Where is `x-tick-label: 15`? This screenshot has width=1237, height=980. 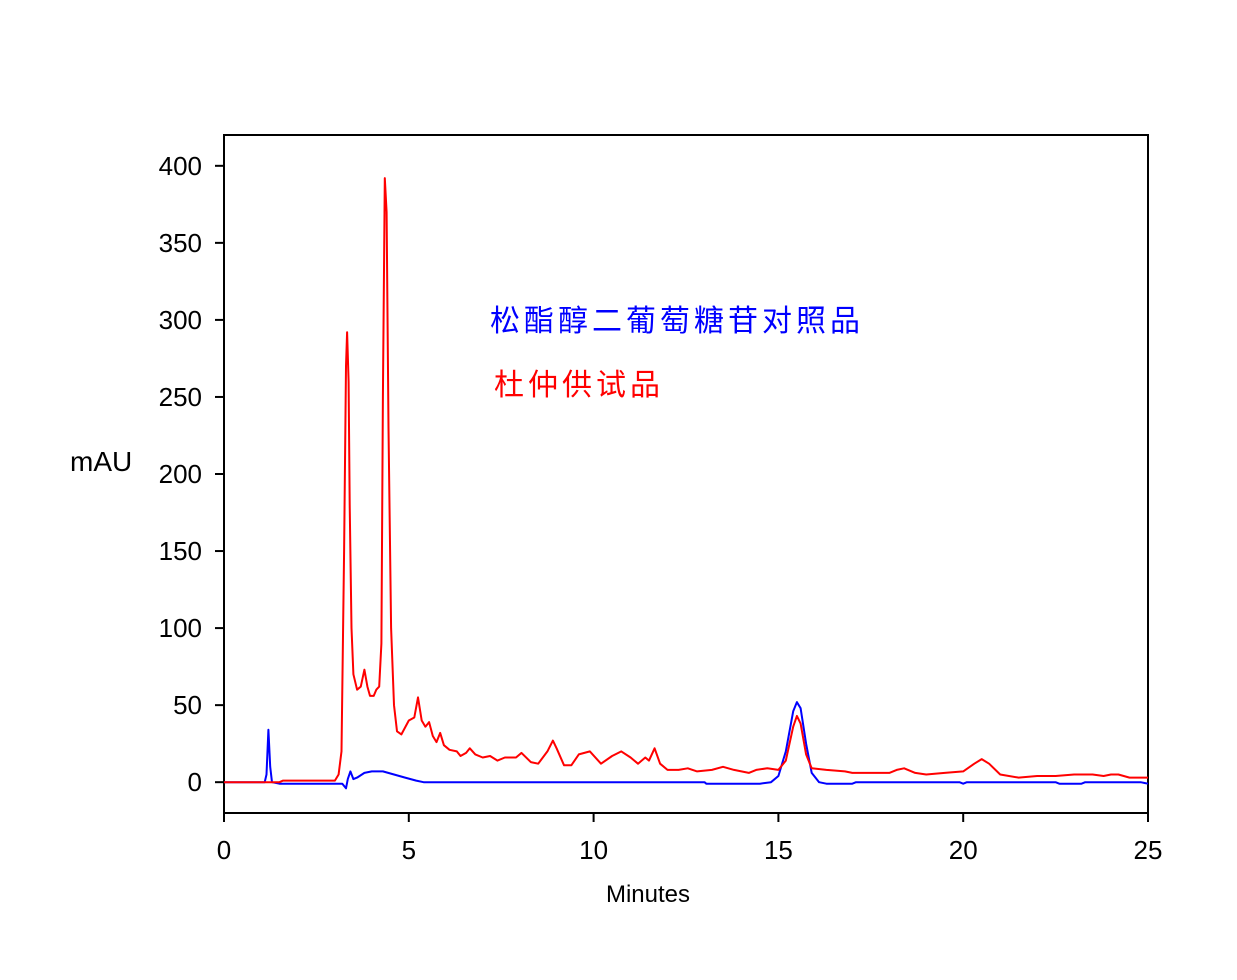 x-tick-label: 15 is located at coordinates (778, 850).